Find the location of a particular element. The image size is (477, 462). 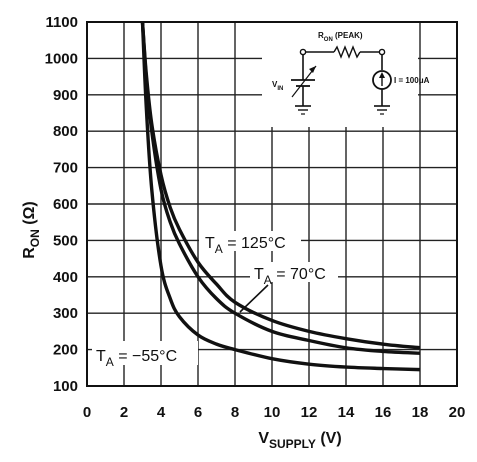

y-tick-label: 800 is located at coordinates (65, 131).